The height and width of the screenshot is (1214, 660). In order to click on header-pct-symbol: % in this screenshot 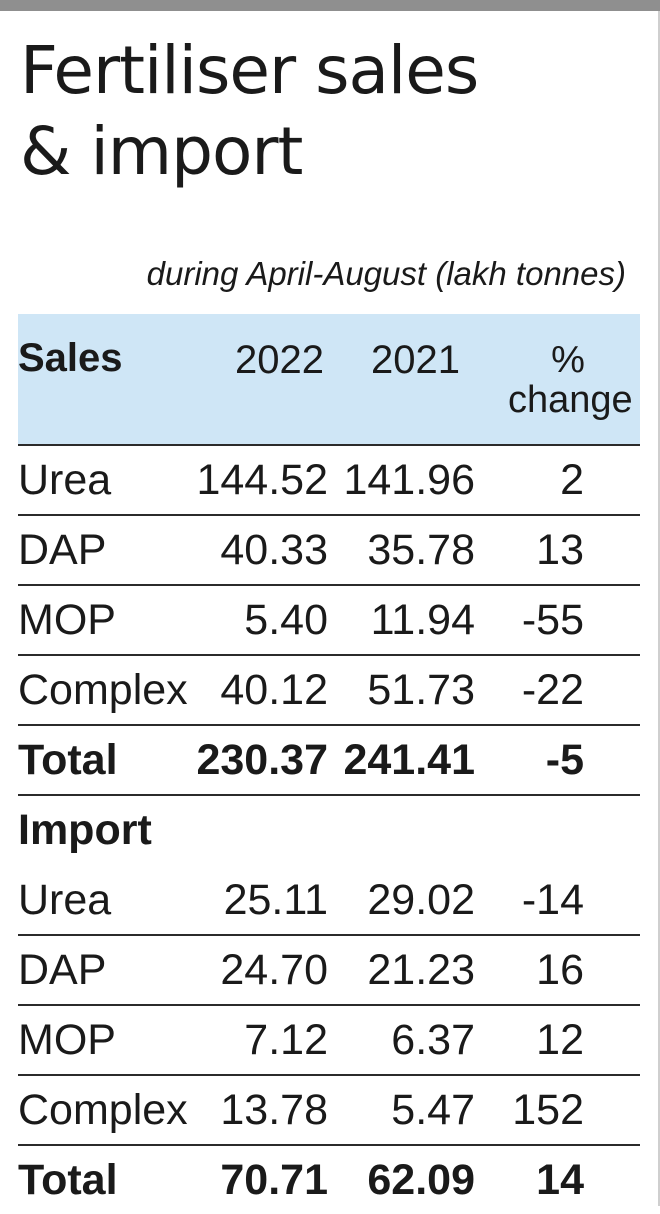, I will do `click(568, 360)`.